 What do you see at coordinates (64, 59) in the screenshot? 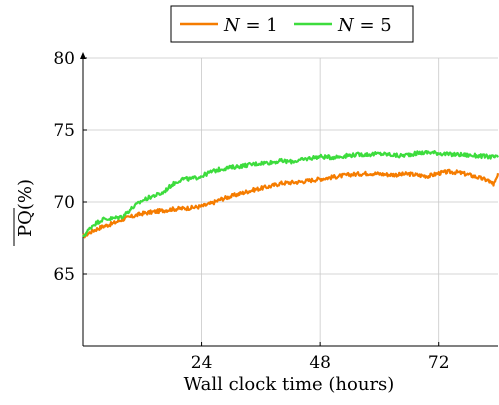
I see `y-tick-label: 80` at bounding box center [64, 59].